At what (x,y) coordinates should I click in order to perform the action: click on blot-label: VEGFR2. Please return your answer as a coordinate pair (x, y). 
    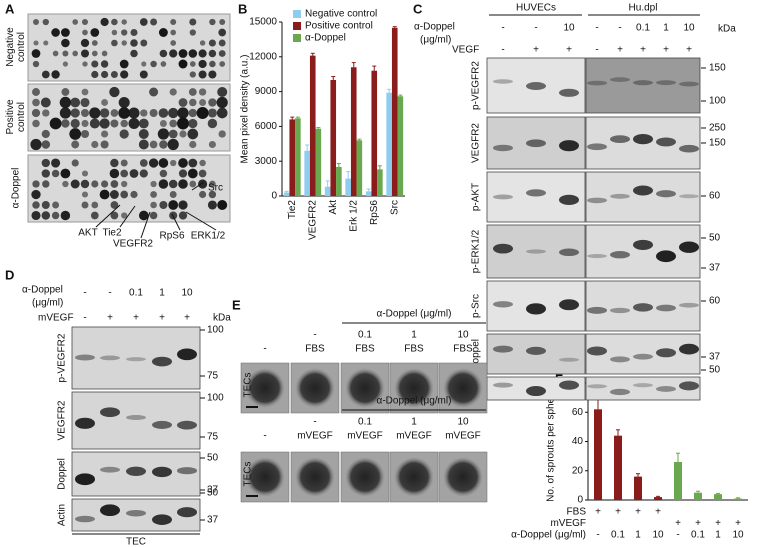
    Looking at the image, I should click on (476, 143).